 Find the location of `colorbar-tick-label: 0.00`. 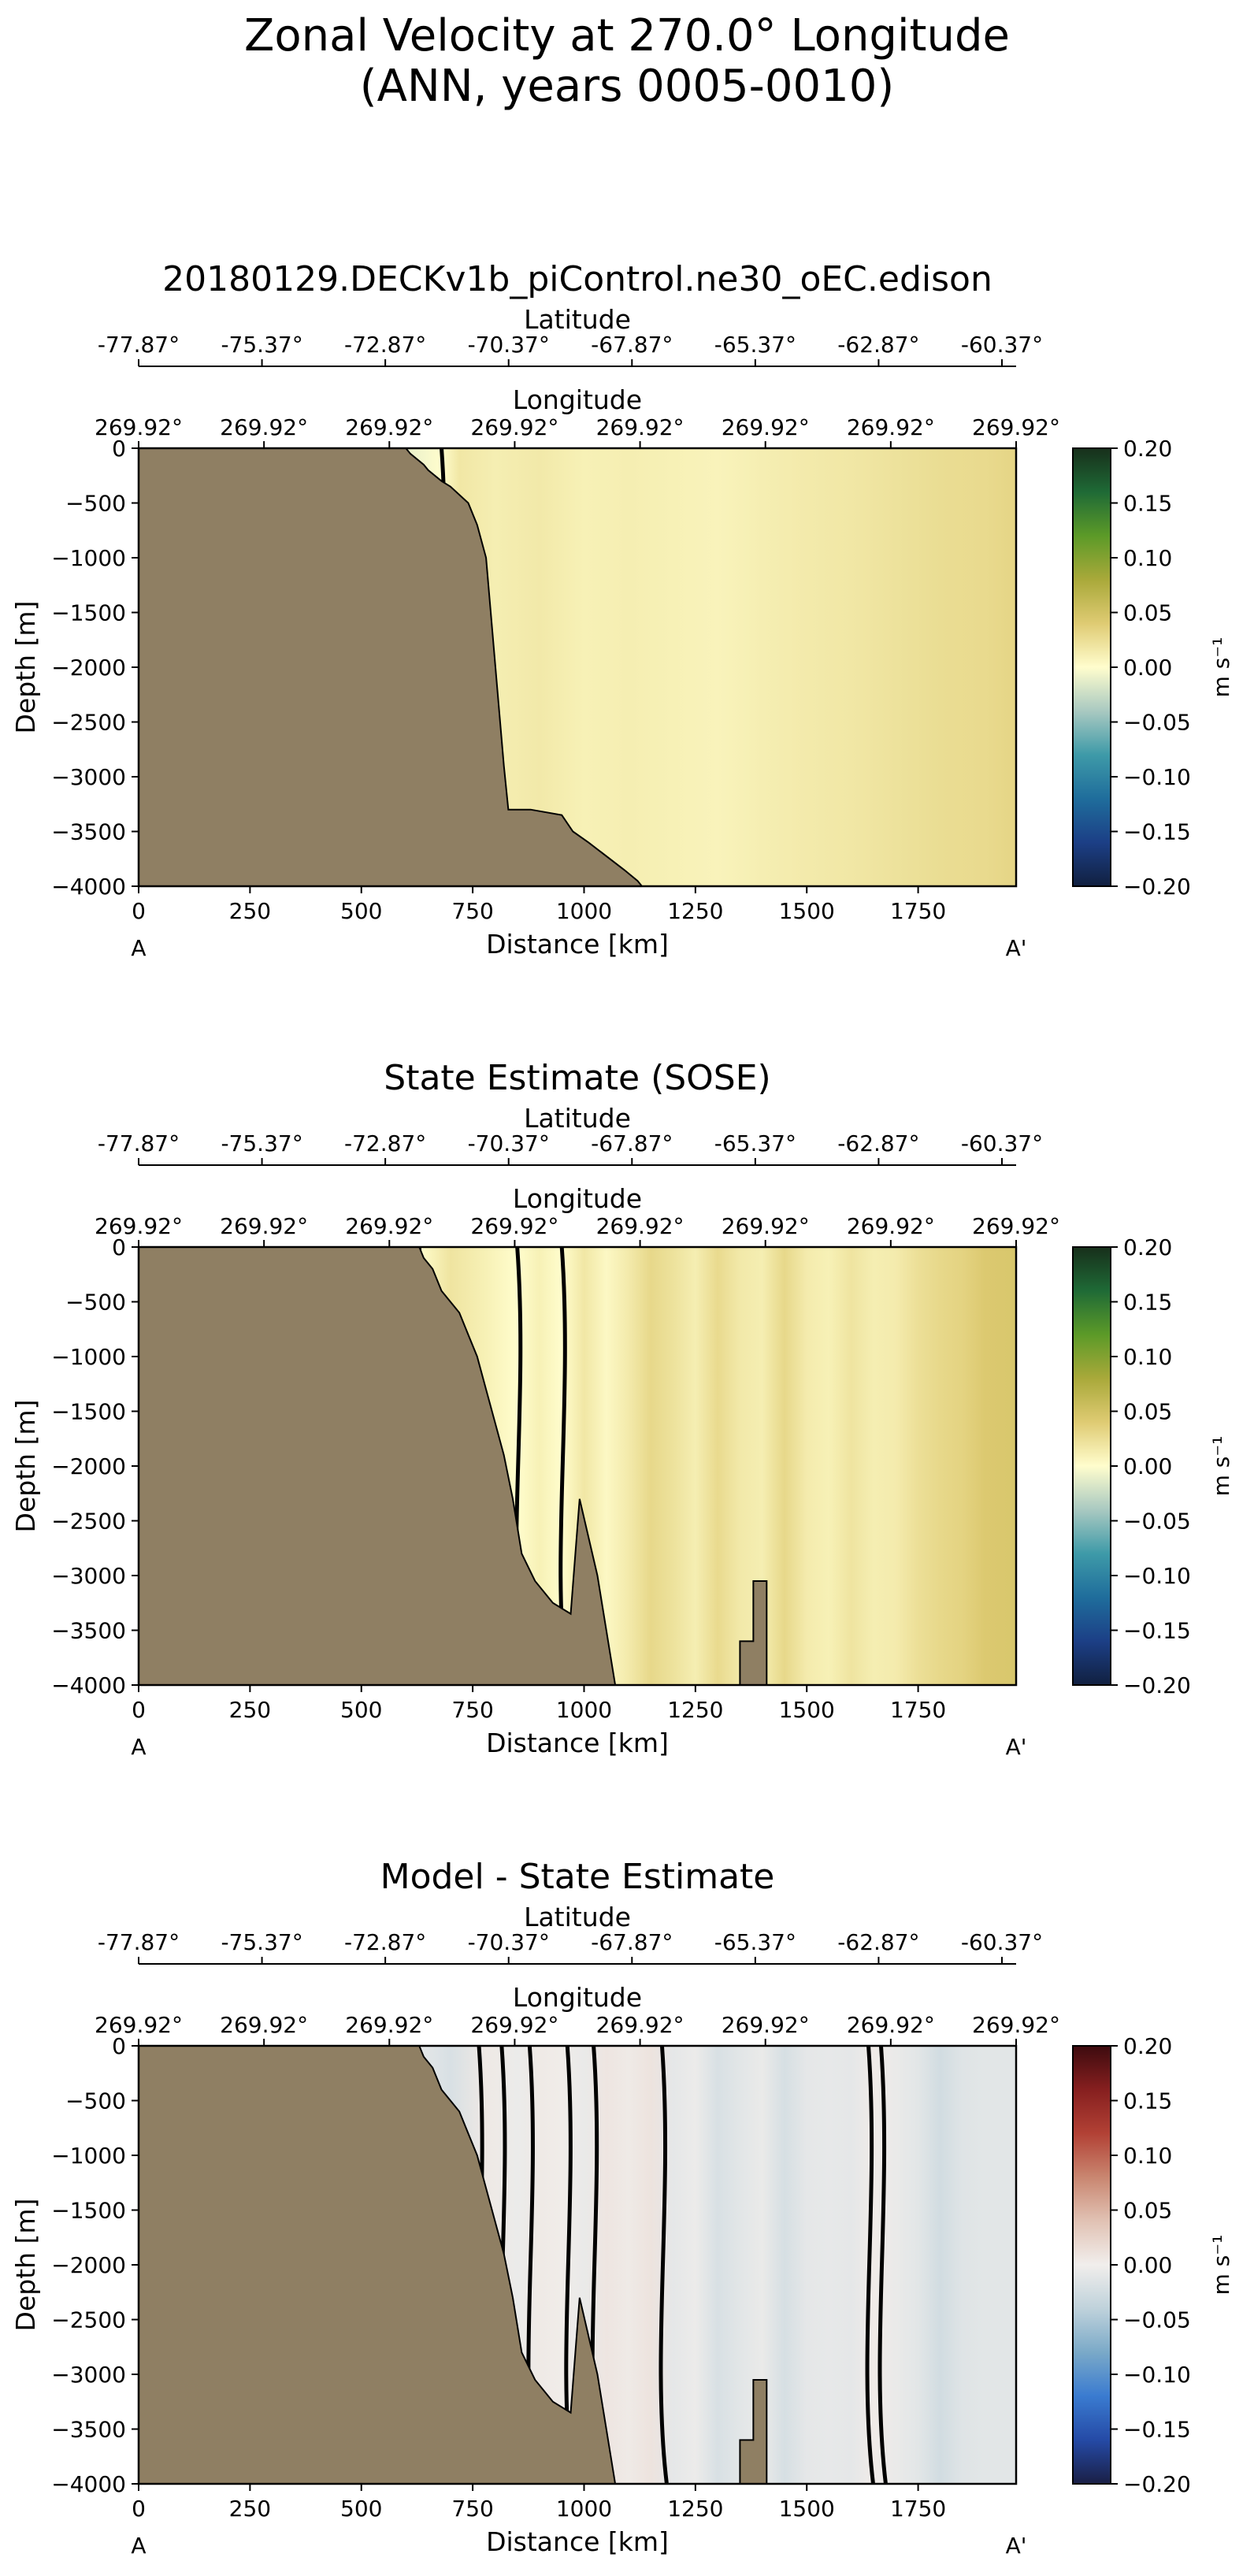

colorbar-tick-label: 0.00 is located at coordinates (1147, 668).